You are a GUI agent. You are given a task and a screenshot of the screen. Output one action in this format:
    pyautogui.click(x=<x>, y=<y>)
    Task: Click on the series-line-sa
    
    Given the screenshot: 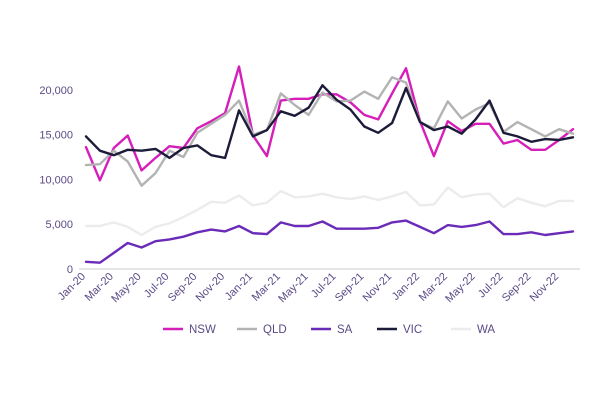 What is the action you would take?
    pyautogui.click(x=329, y=241)
    